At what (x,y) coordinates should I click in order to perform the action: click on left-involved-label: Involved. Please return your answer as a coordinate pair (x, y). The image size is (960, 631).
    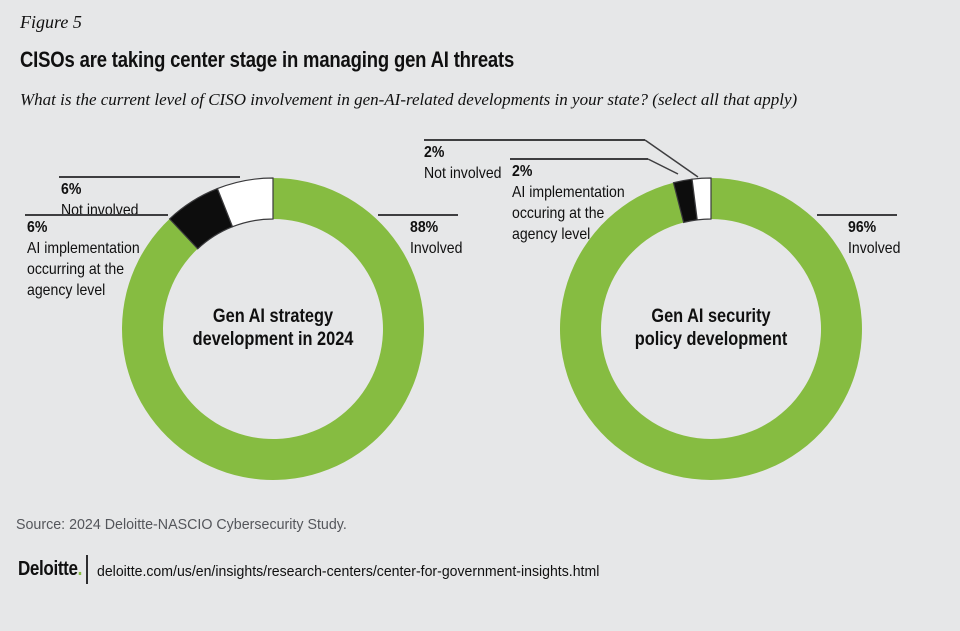
    Looking at the image, I should click on (436, 248).